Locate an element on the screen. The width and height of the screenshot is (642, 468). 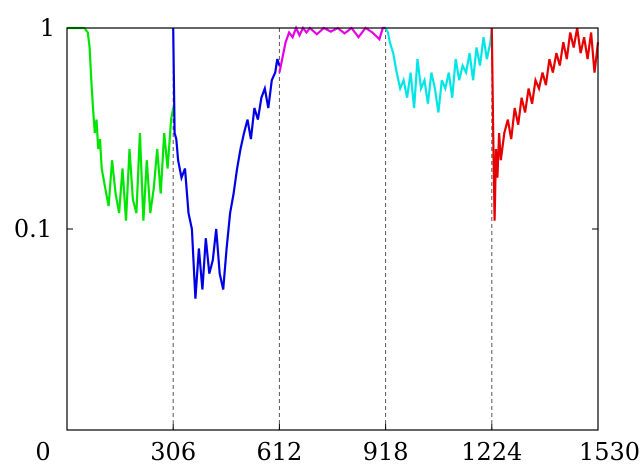
x-tick-label: 1224 is located at coordinates (491, 452).